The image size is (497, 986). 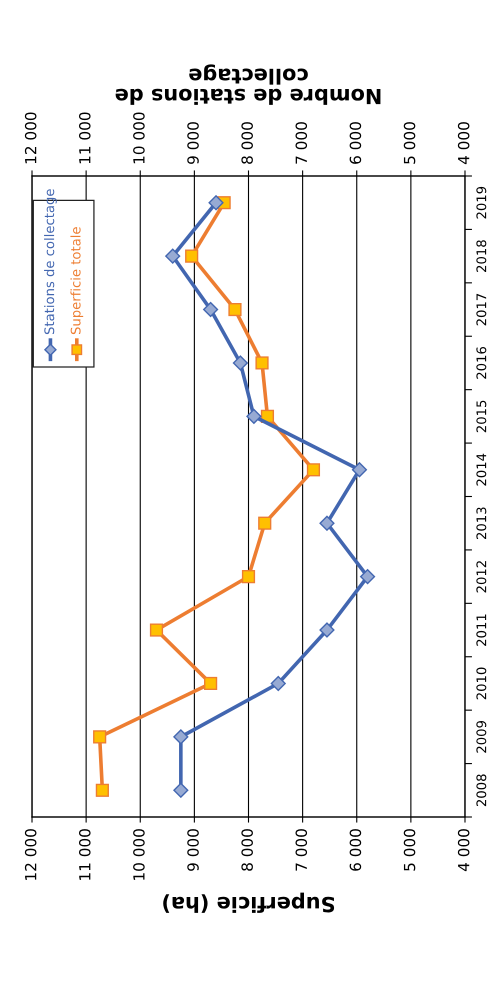 I want to click on x-tick-label: 9 000, so click(x=193, y=143).